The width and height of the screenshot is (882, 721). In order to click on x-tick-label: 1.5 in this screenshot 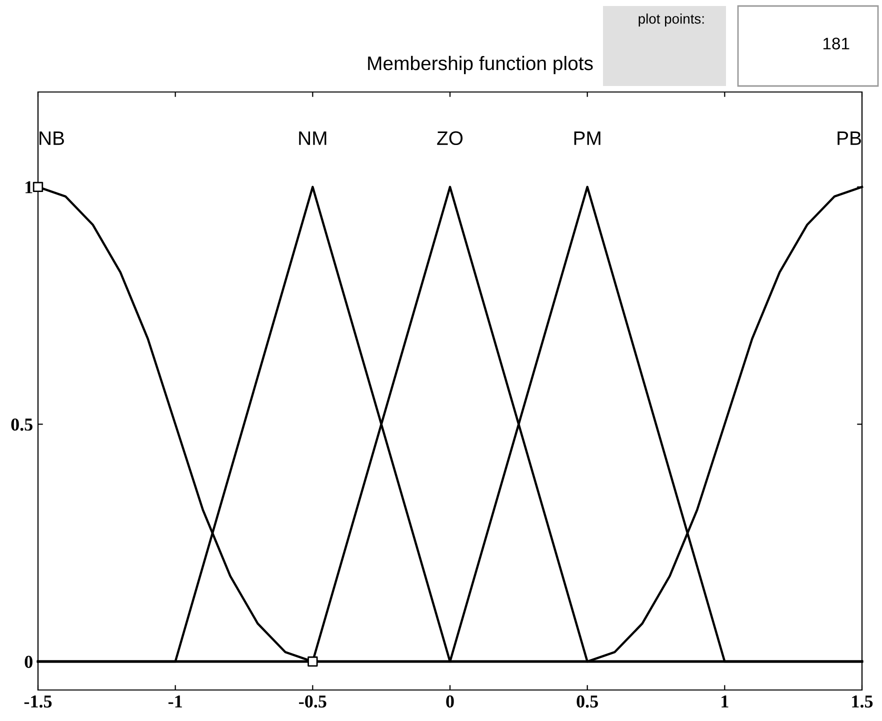, I will do `click(862, 701)`.